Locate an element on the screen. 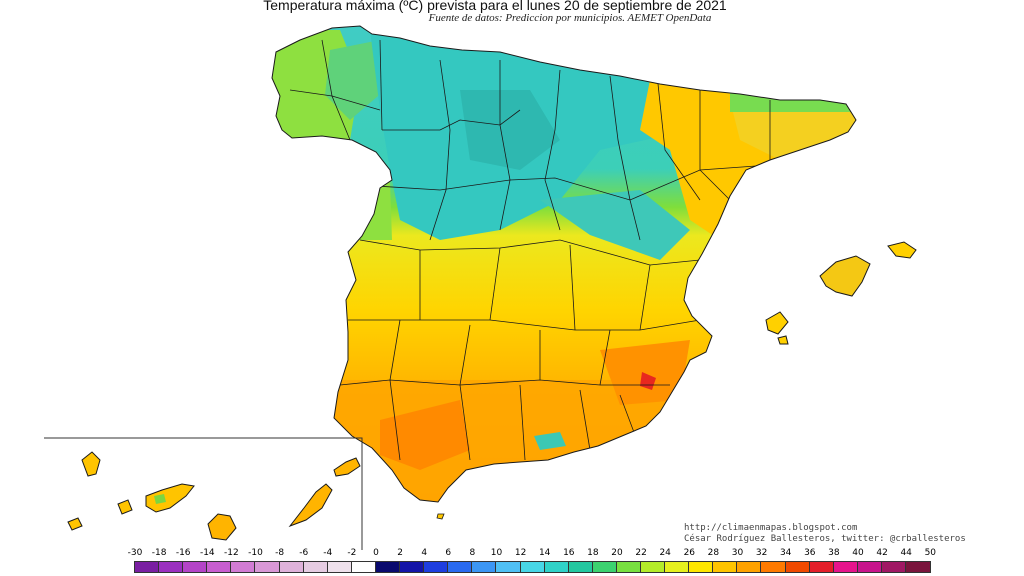 Image resolution: width=1024 pixels, height=576 pixels. mallorca is located at coordinates (845, 276).